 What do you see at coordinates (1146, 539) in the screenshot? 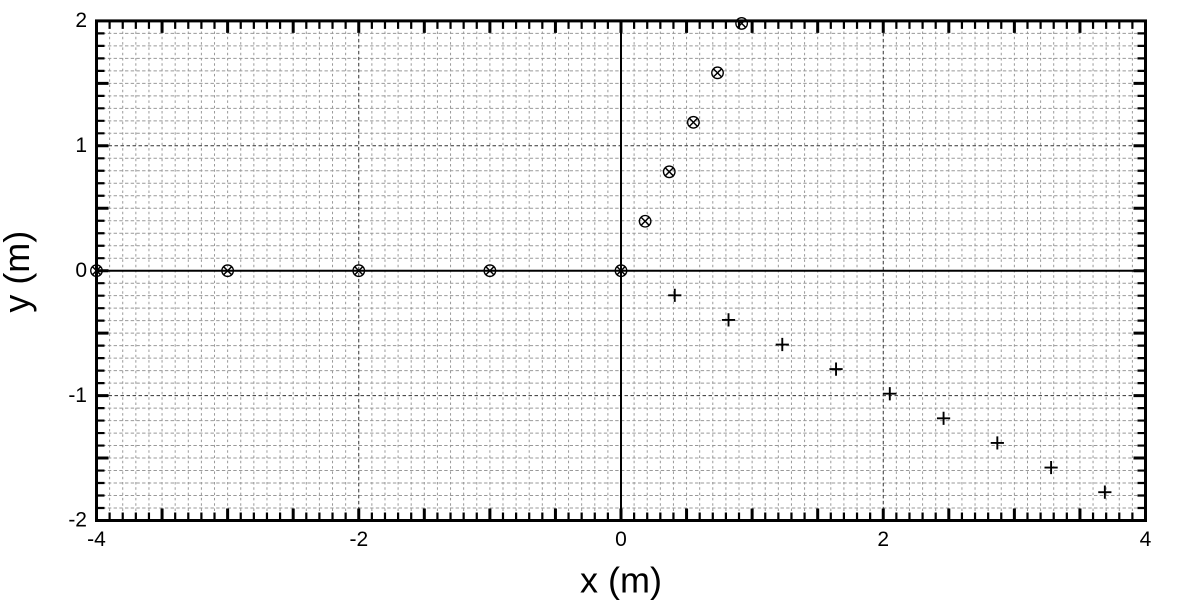
I see `svg-text: 4` at bounding box center [1146, 539].